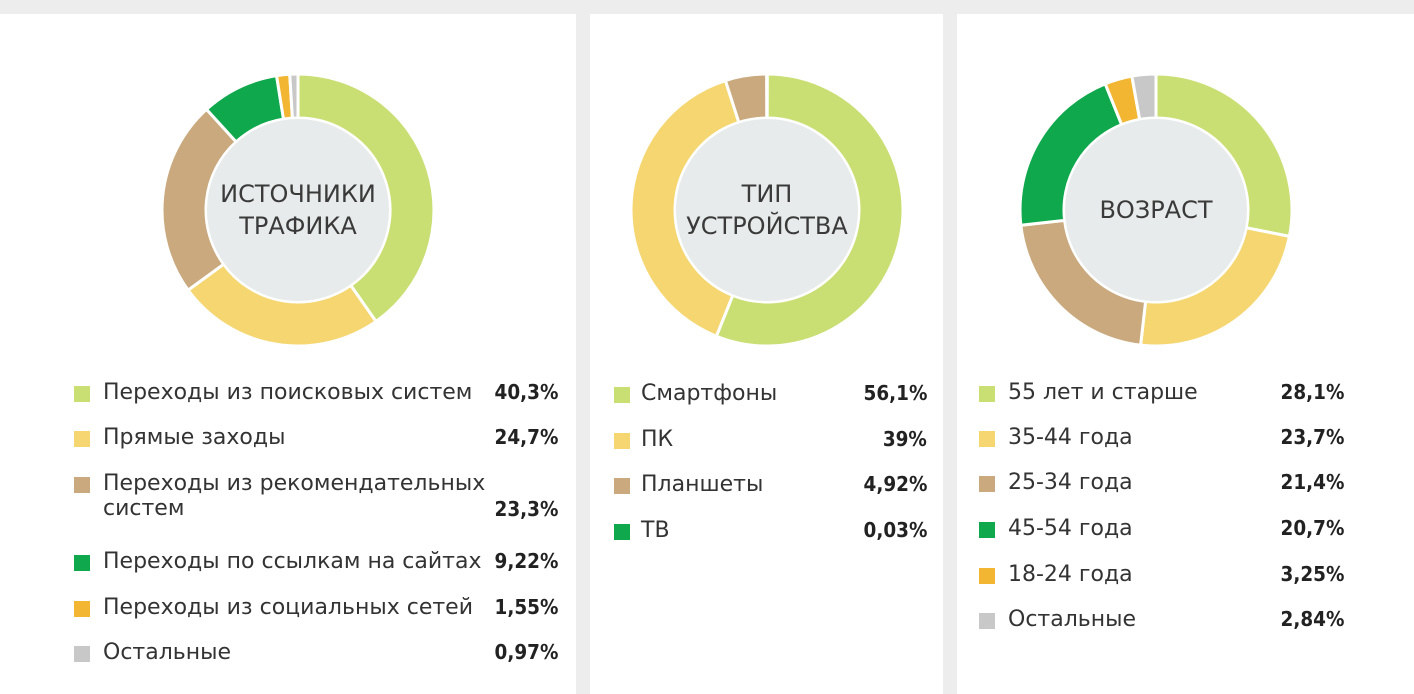 This screenshot has width=1414, height=694. Describe the element at coordinates (895, 530) in the screenshot. I see `device-type-legend-value: 0,03%` at that location.